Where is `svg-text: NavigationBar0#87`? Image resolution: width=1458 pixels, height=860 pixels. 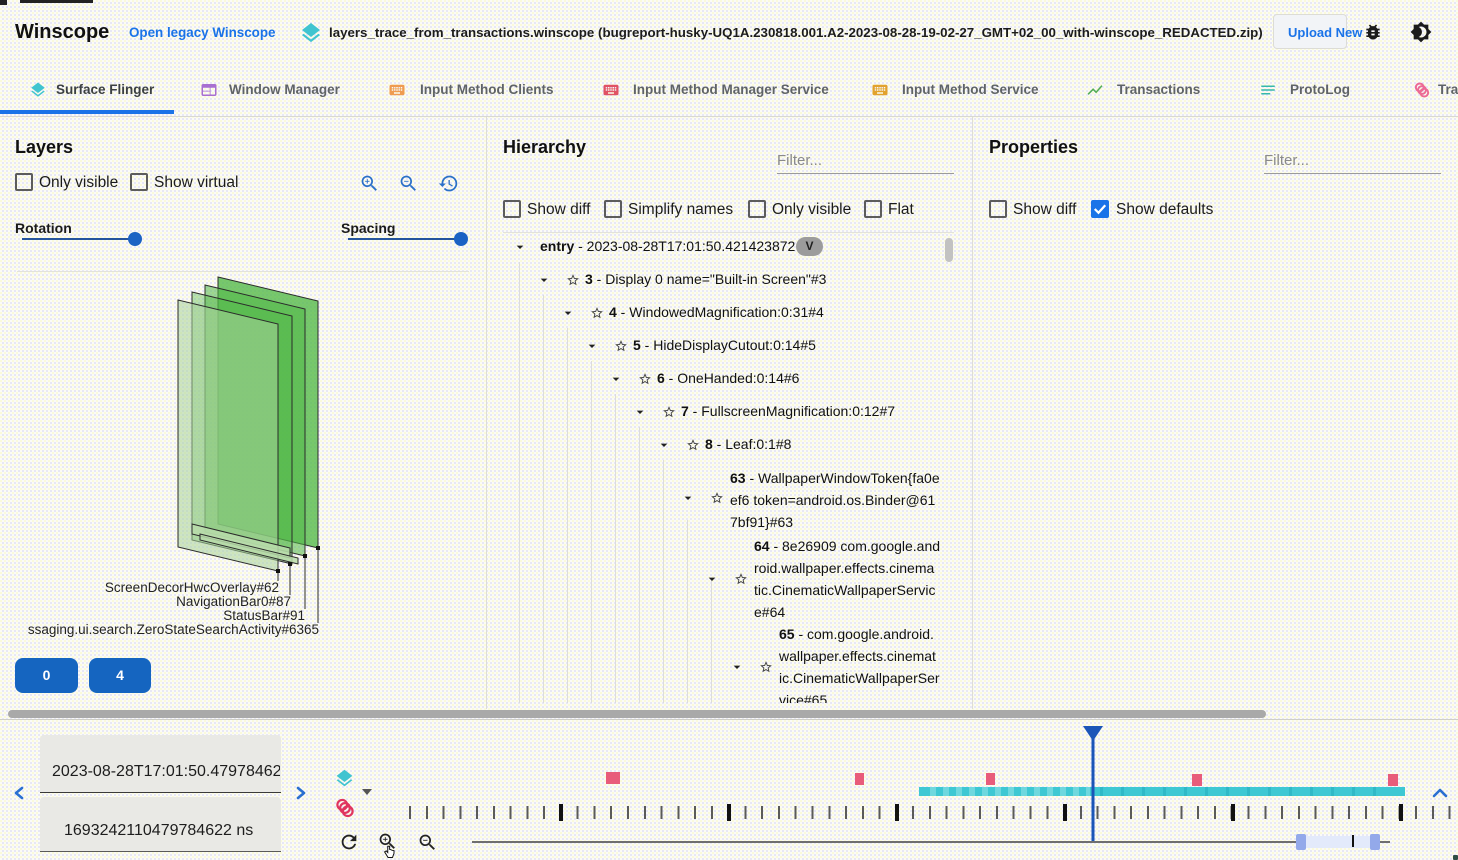
svg-text: NavigationBar0#87 is located at coordinates (233, 601).